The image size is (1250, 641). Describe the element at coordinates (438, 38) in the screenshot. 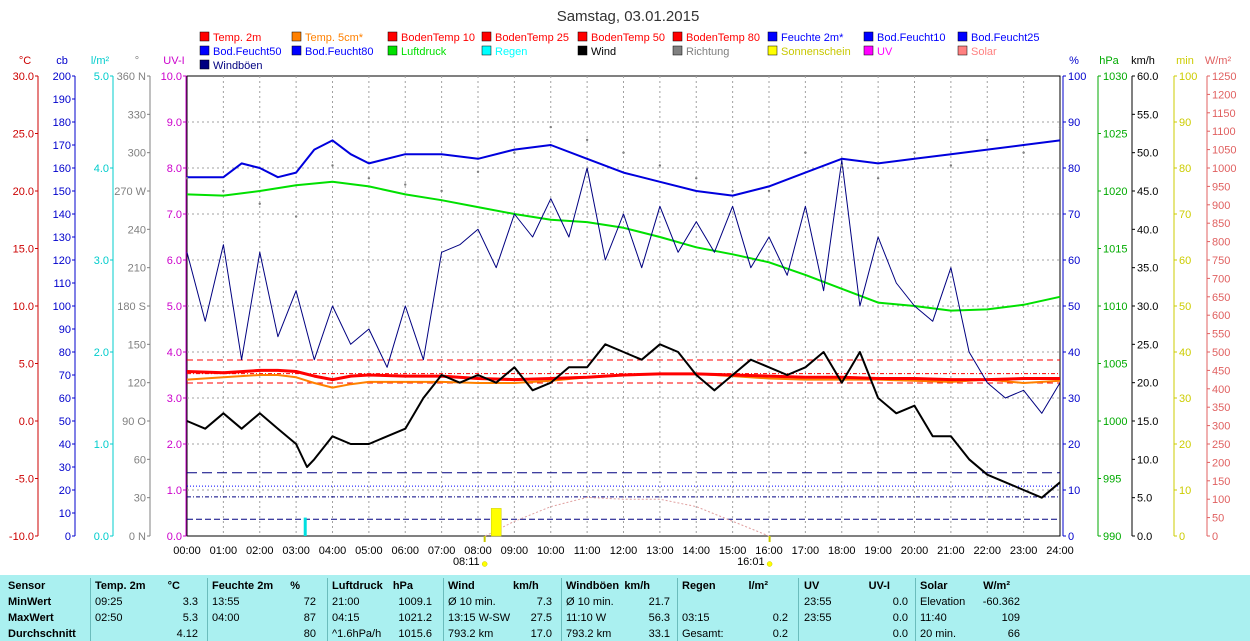

I see `legend-label: BodenTemp 10` at that location.